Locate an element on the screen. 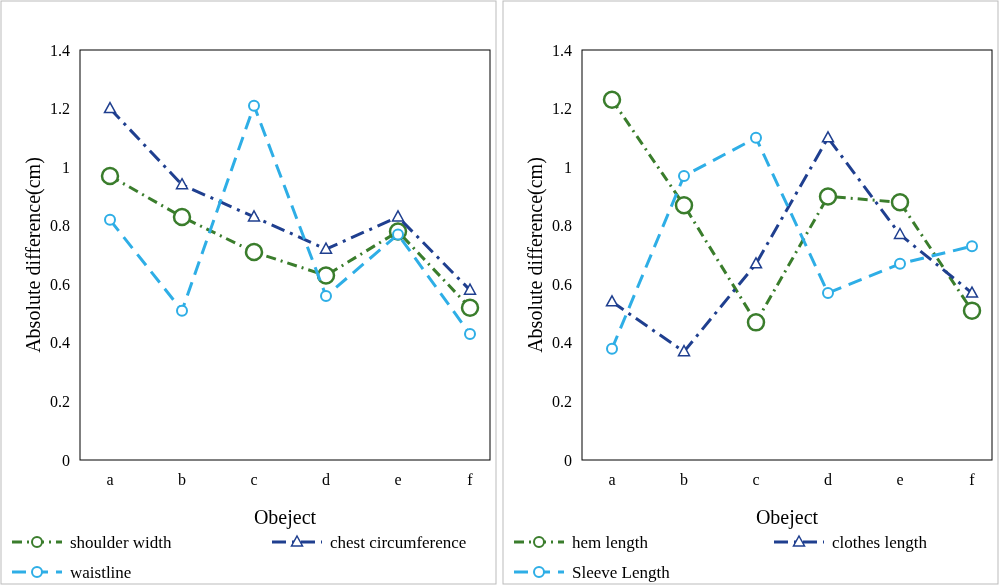 The height and width of the screenshot is (585, 1002). legend-label: hem length is located at coordinates (610, 542).